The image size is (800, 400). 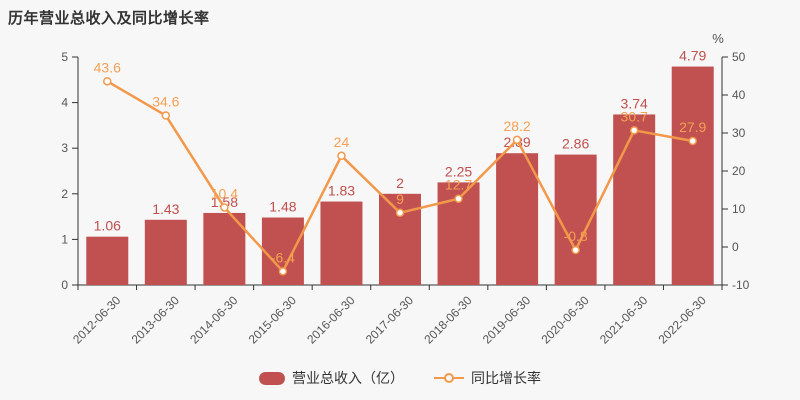 I want to click on bar-value-label: 2, so click(x=400, y=183).